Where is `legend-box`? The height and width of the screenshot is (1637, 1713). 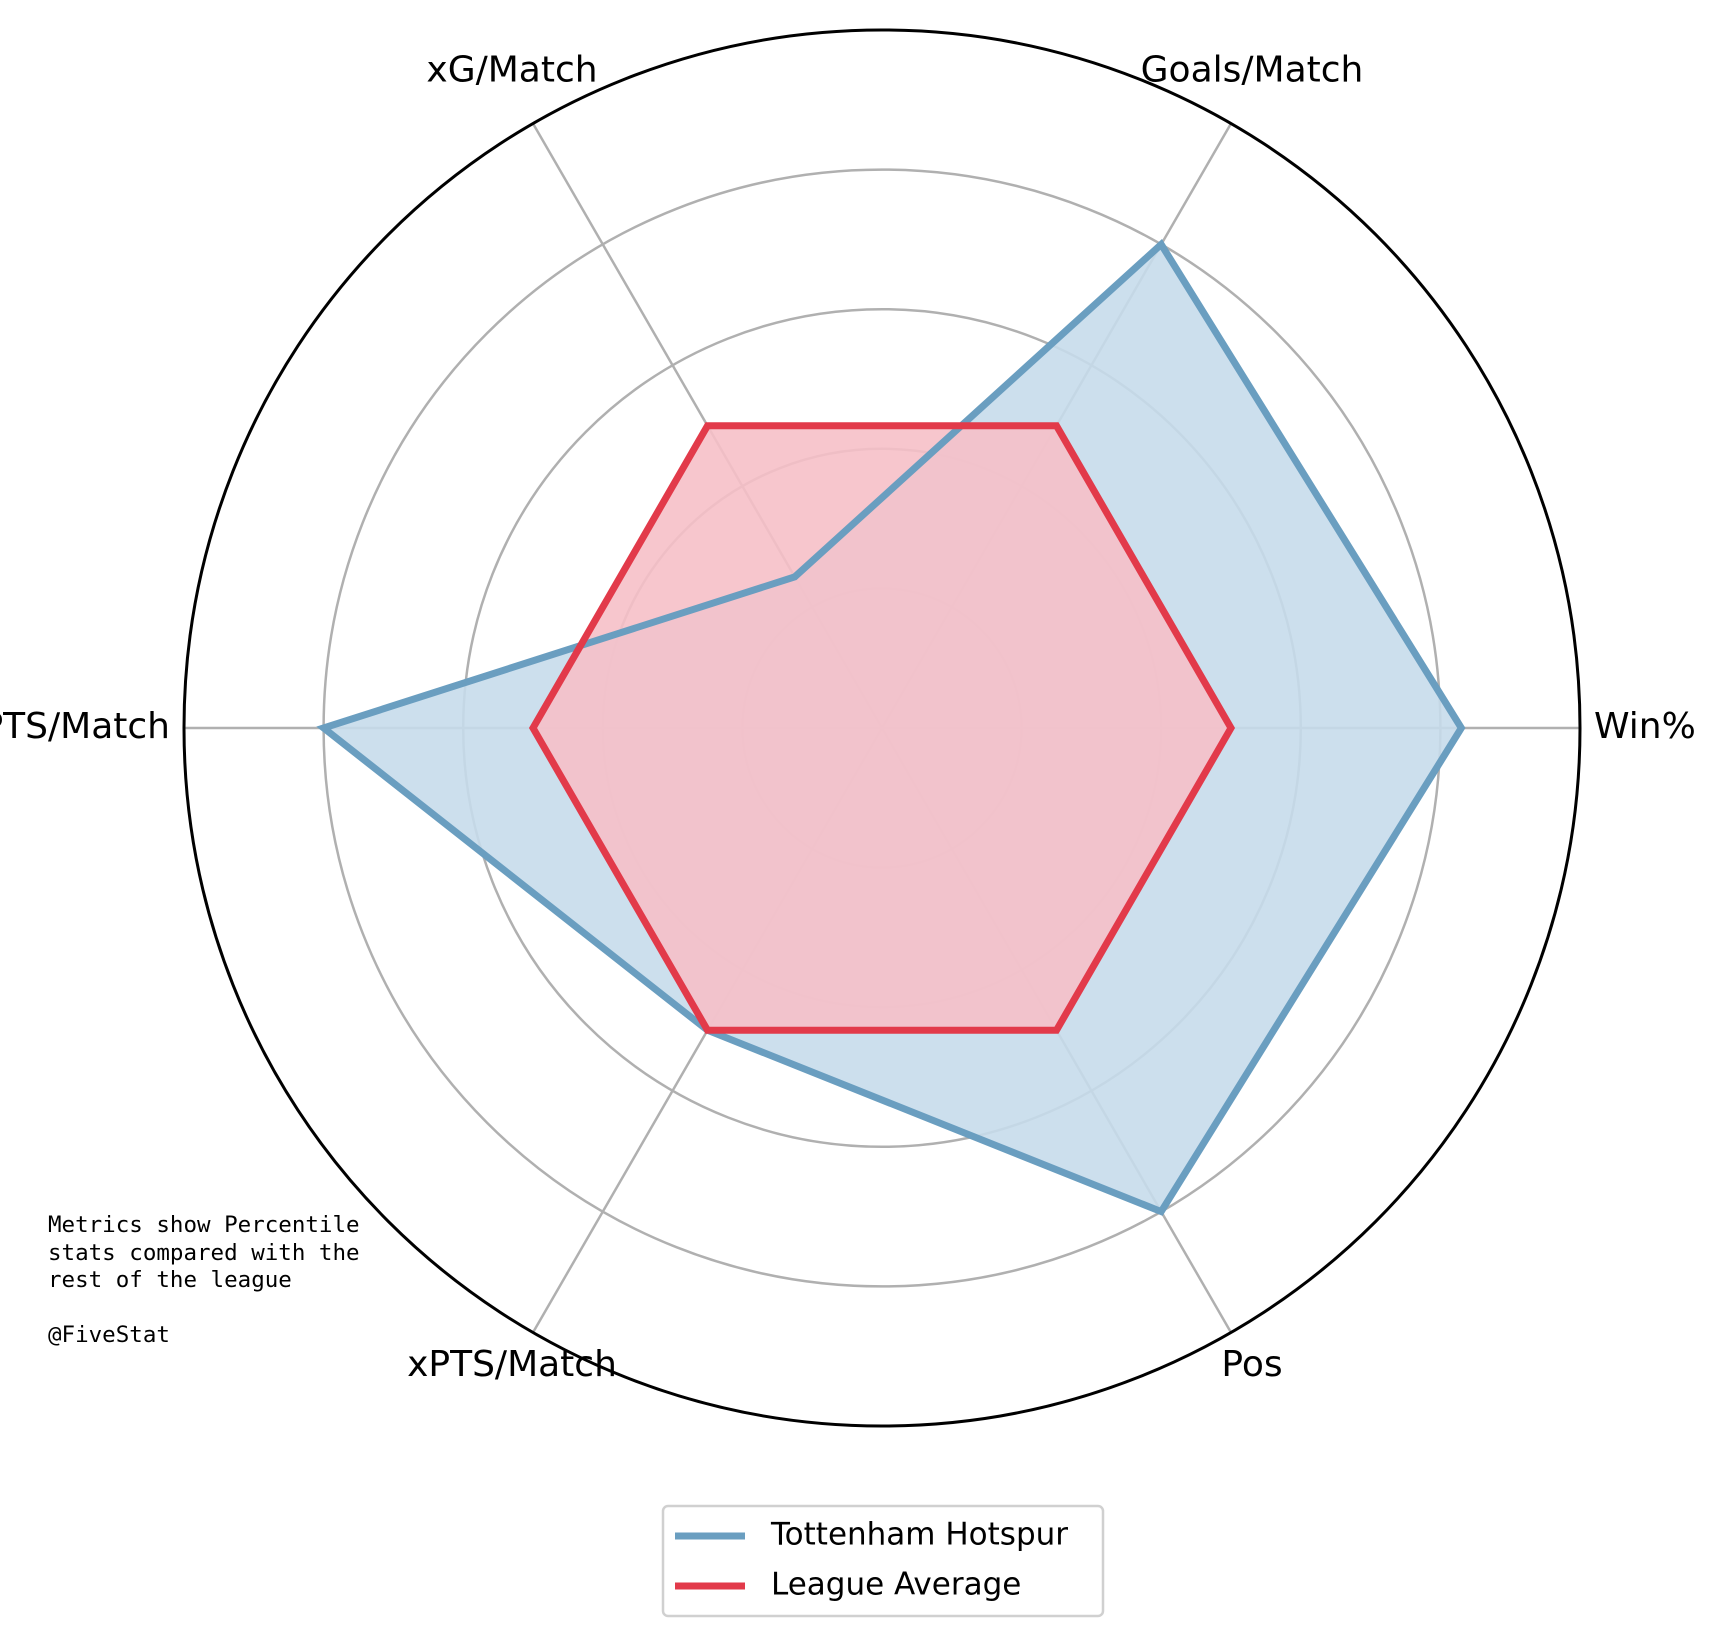
legend-box is located at coordinates (883, 1561).